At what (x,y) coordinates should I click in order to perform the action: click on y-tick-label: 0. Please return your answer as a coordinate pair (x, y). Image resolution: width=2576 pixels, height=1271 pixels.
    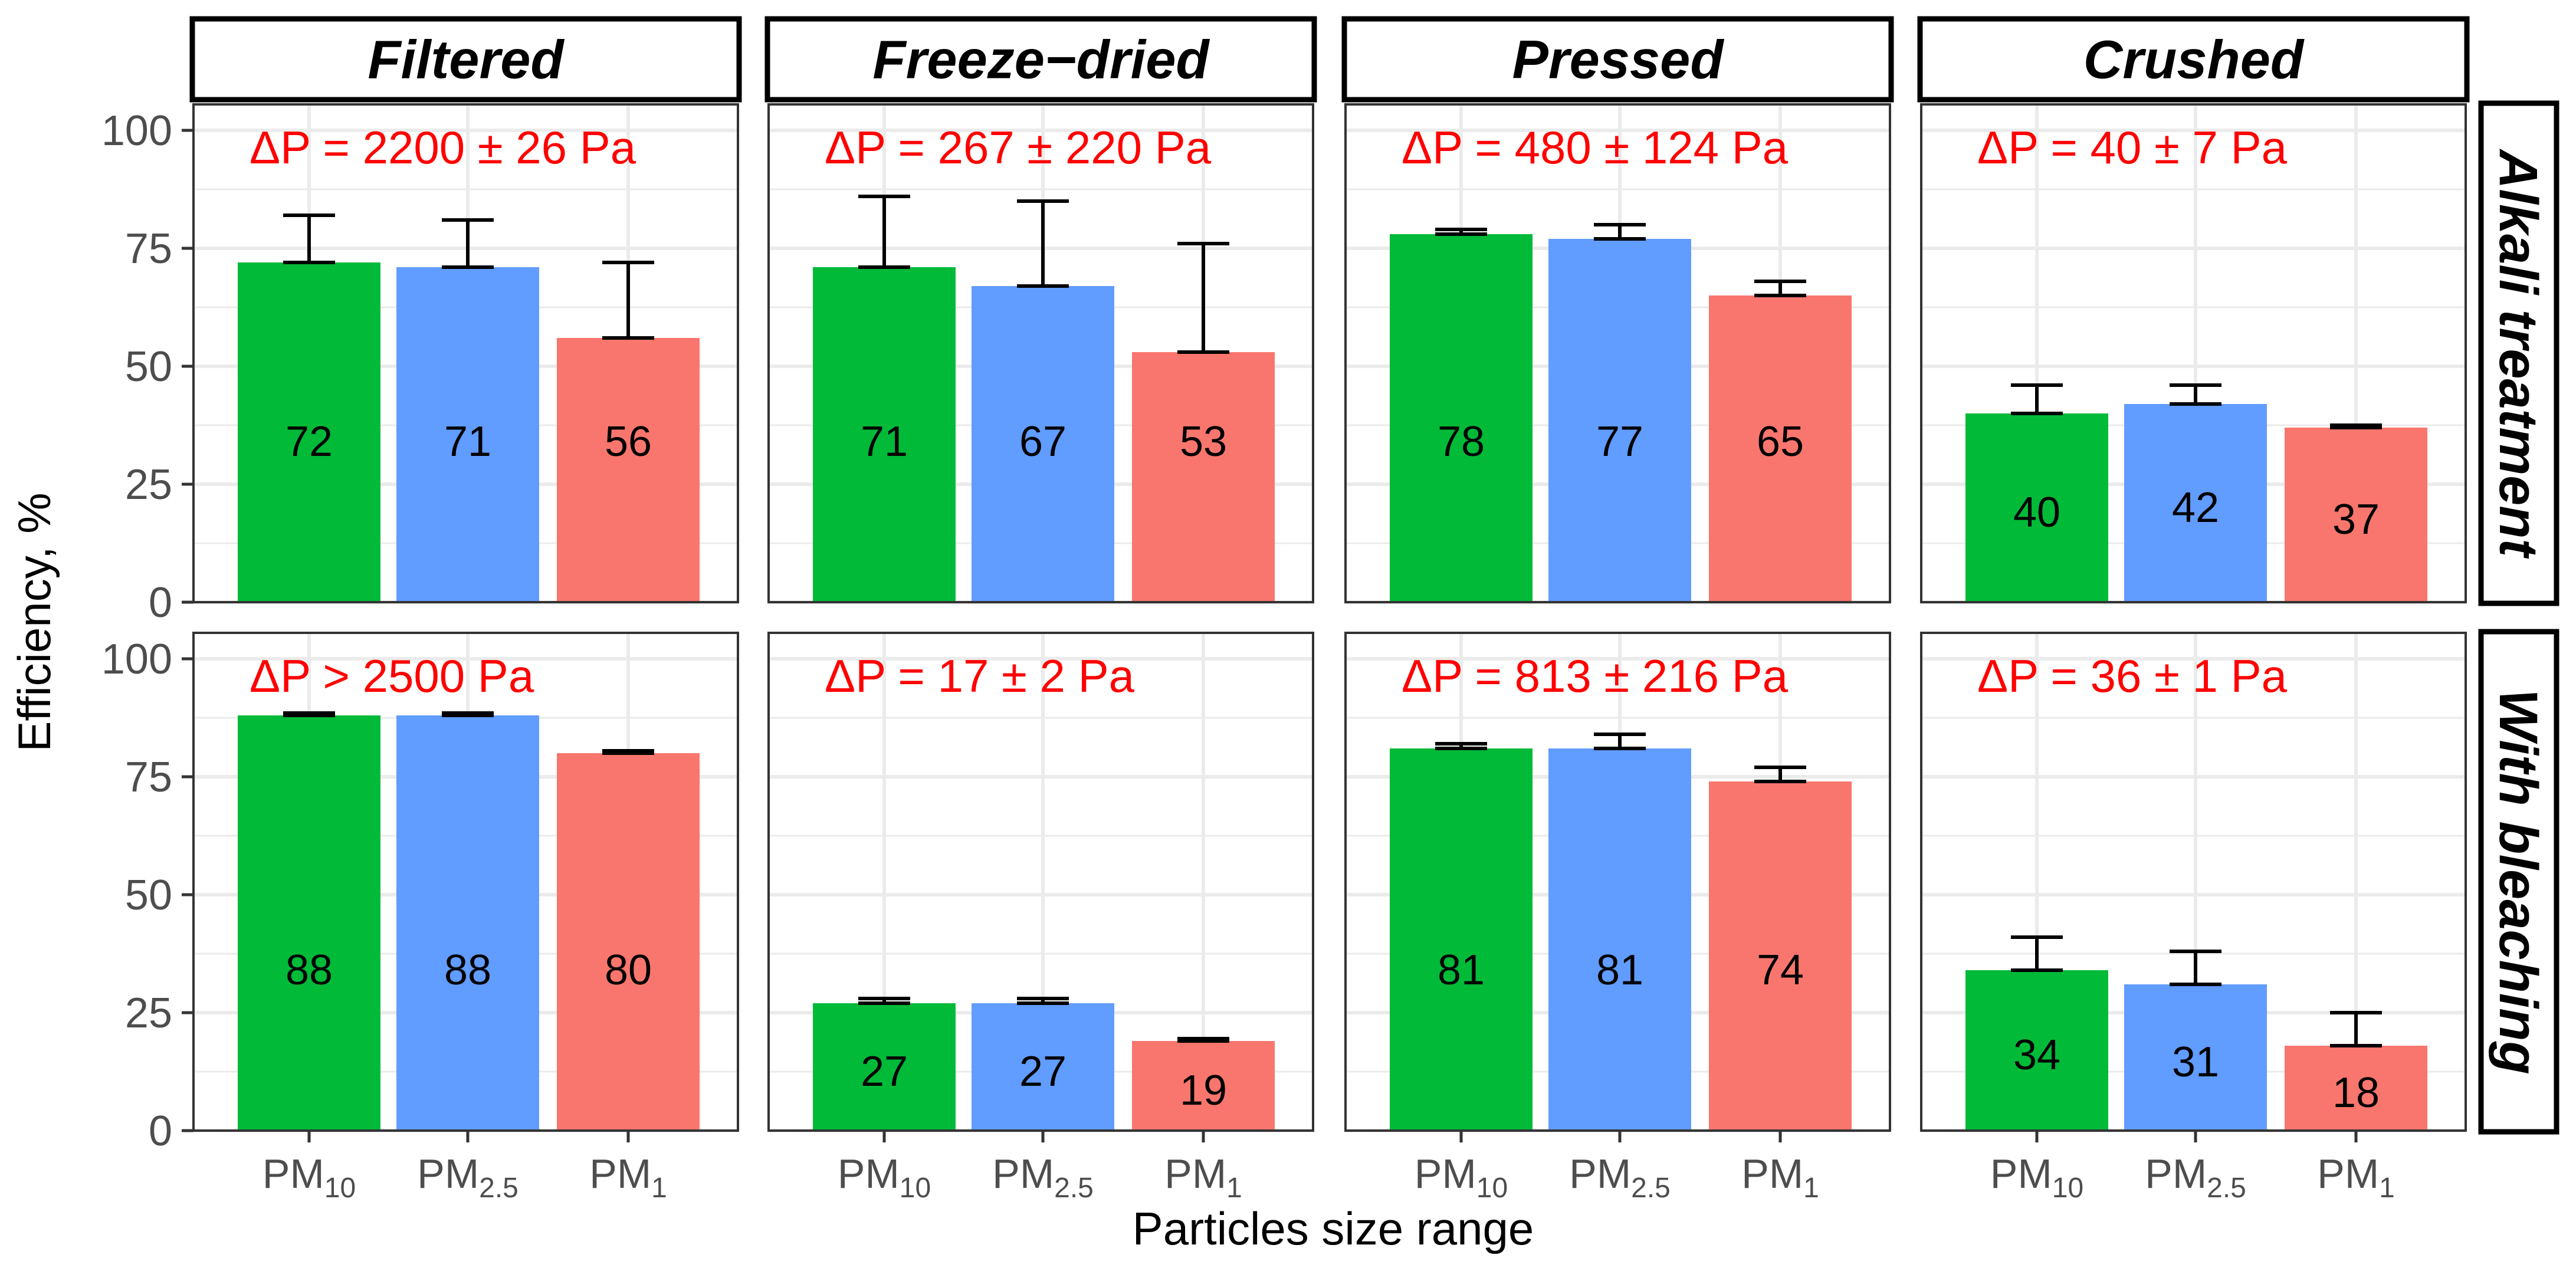
    Looking at the image, I should click on (160, 1131).